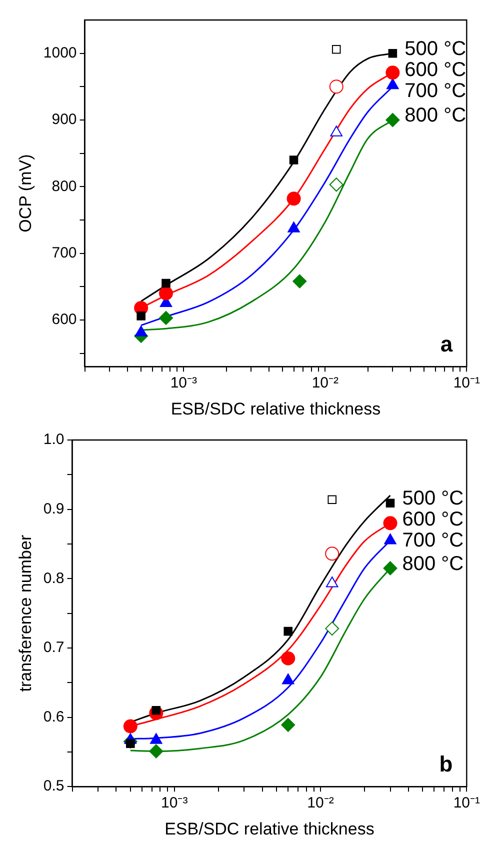 This screenshot has width=491, height=863. I want to click on y-tick-label: 0.7, so click(53, 647).